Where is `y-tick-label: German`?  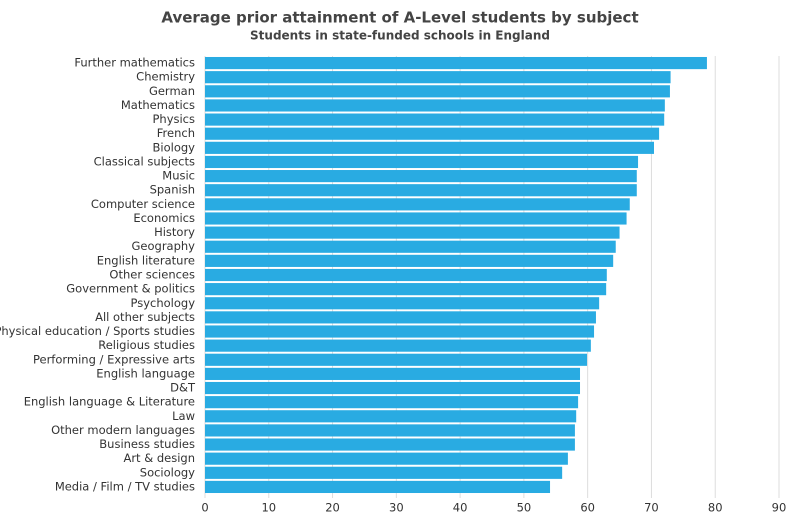
y-tick-label: German is located at coordinates (172, 91).